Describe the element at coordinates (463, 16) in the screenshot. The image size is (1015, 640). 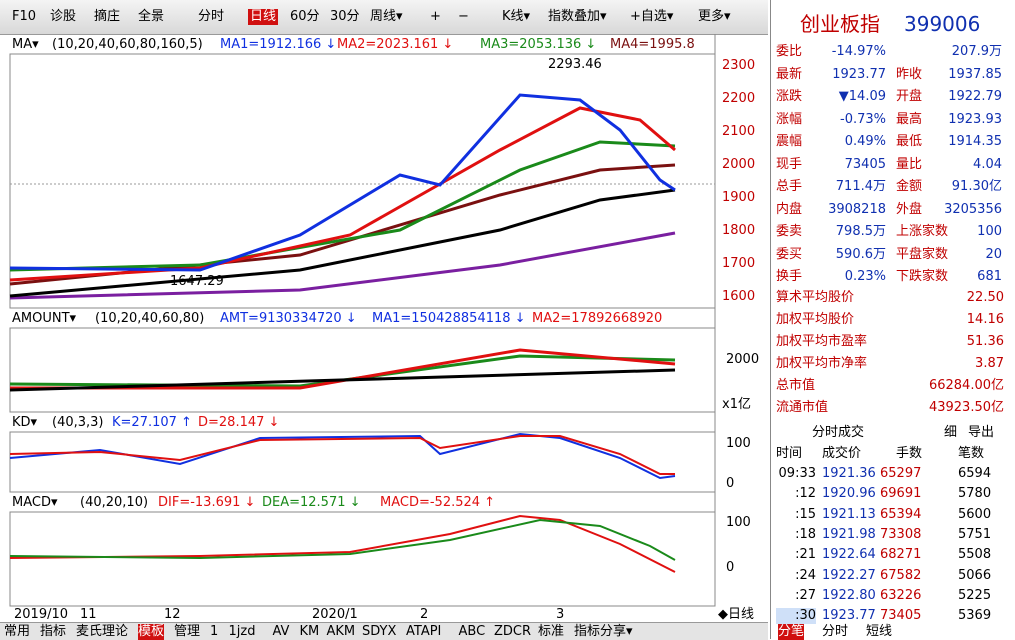
I see `toolbar-button: −` at that location.